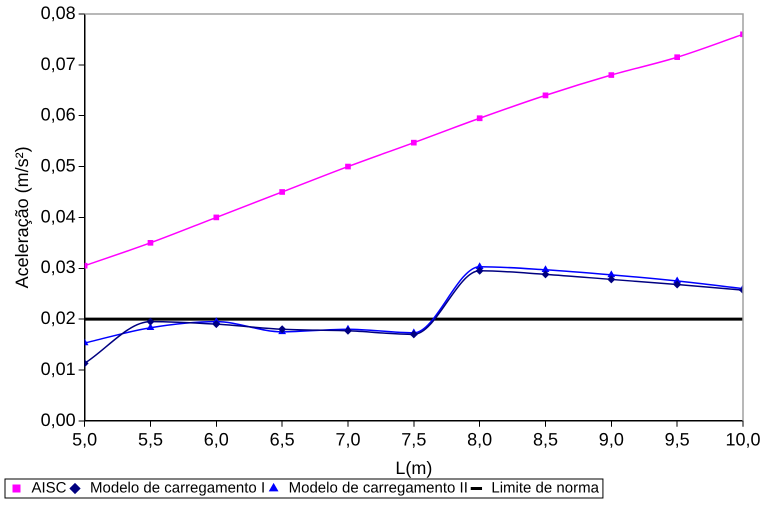 This screenshot has width=765, height=506. What do you see at coordinates (58, 368) in the screenshot?
I see `y-tick-label: 0,01` at bounding box center [58, 368].